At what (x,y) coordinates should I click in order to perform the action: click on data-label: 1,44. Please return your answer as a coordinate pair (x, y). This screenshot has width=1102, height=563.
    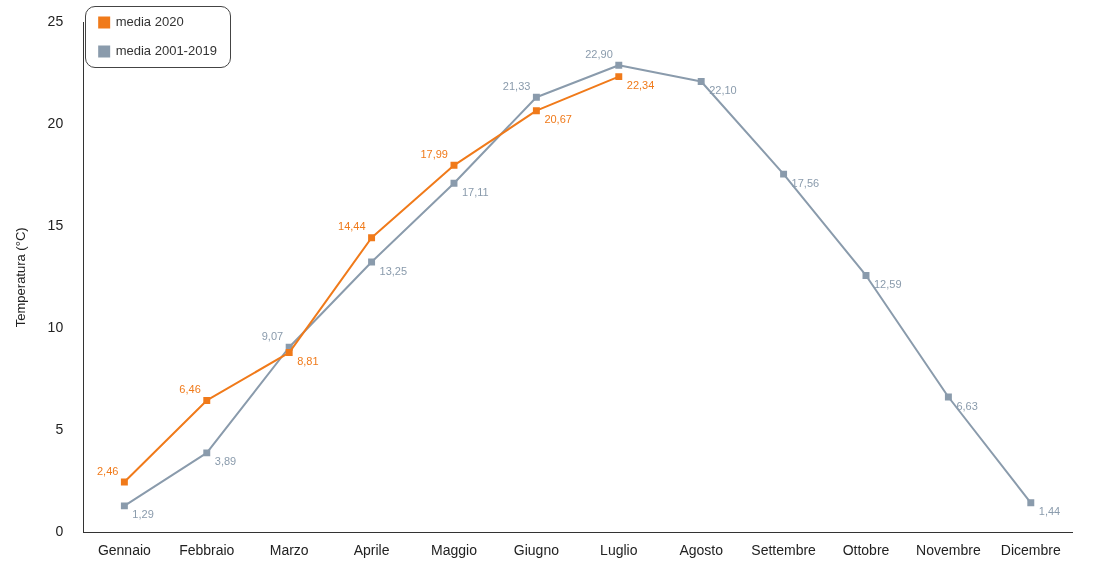
    Looking at the image, I should click on (1049, 511).